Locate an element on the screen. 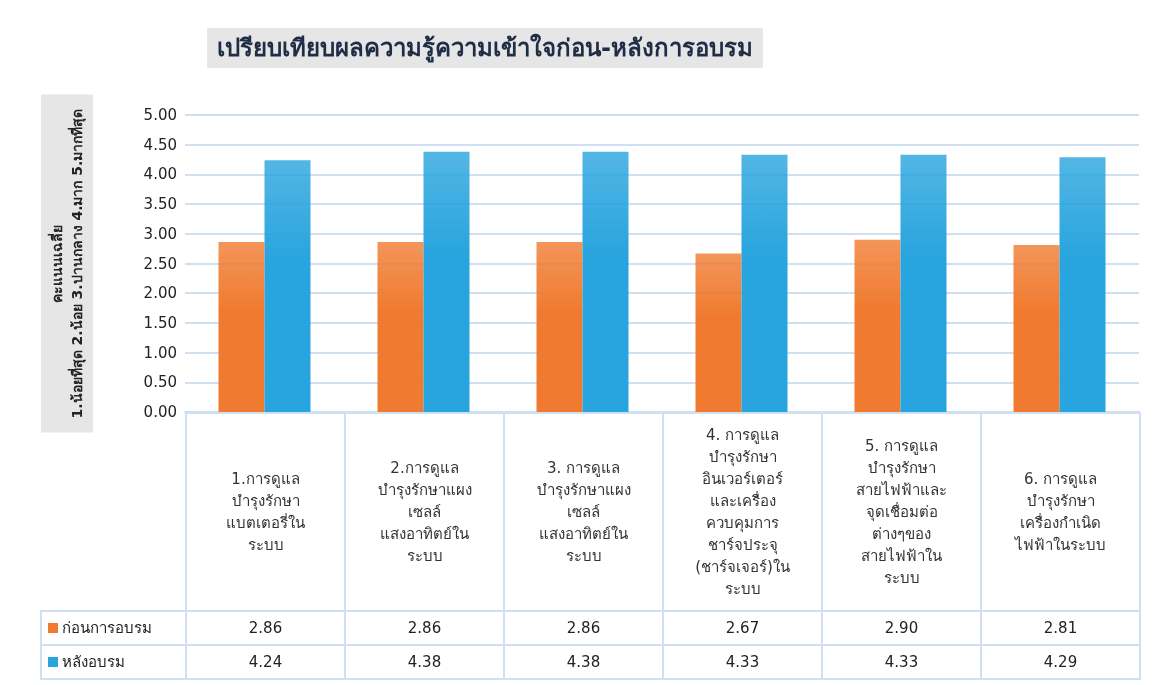 This screenshot has width=1166, height=685. x-tick-label: 3. การดูแล บำรุงรักษาแผง เซลล์ แสงอาทิตย์ใน ระบบ is located at coordinates (583, 512).